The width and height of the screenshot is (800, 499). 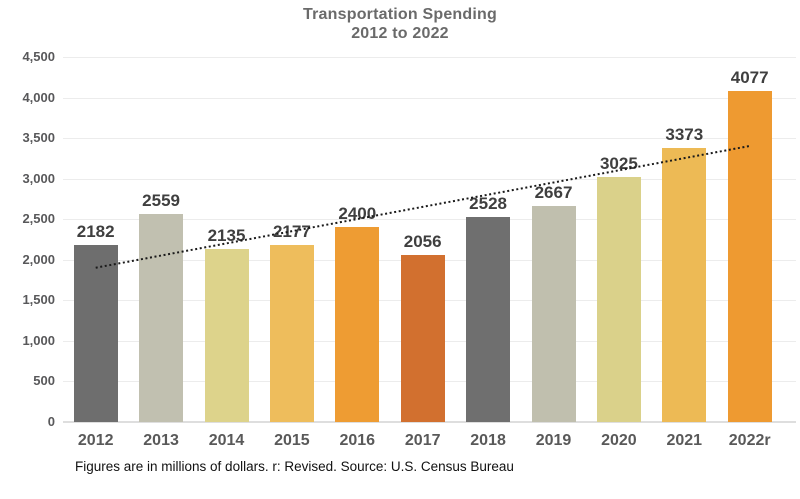 I want to click on bar-2016, so click(x=357, y=324).